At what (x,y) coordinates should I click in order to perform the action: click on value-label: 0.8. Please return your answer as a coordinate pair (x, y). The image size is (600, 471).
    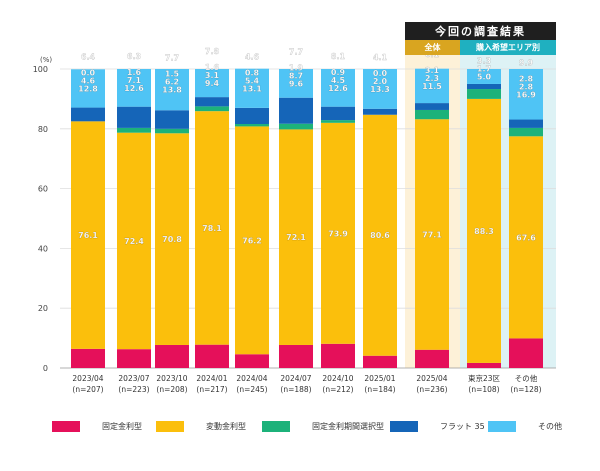
    Looking at the image, I should click on (252, 72).